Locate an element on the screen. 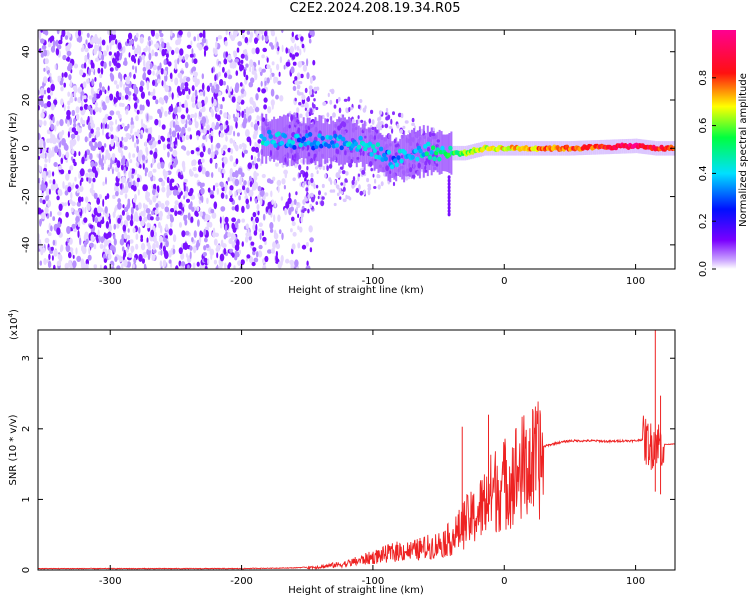 The image size is (750, 600). y-tick-label: -40 is located at coordinates (26, 245).